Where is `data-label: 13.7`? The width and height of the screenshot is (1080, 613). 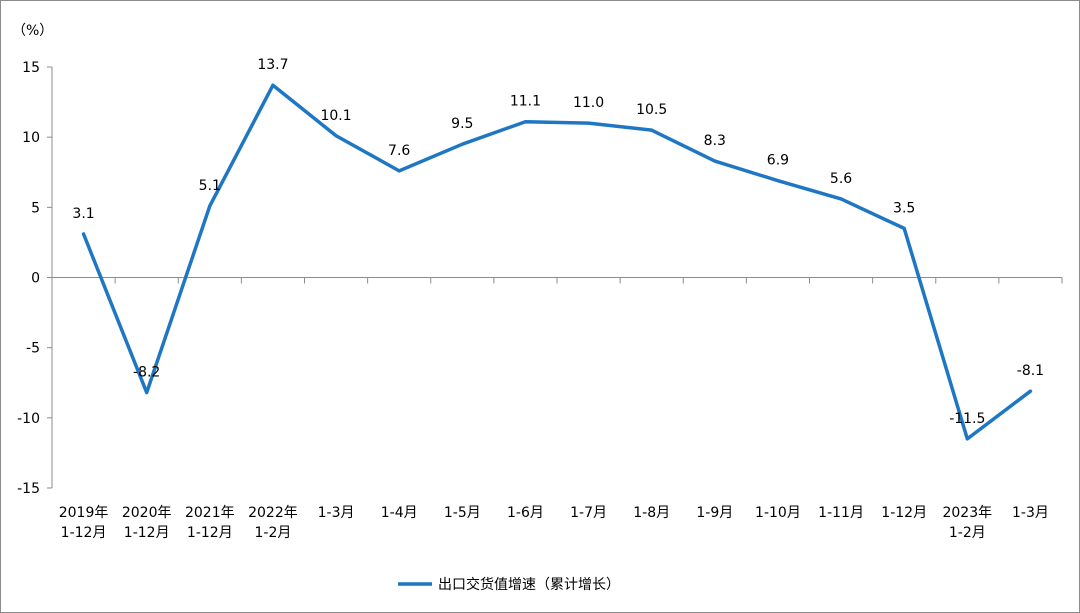 data-label: 13.7 is located at coordinates (272, 65).